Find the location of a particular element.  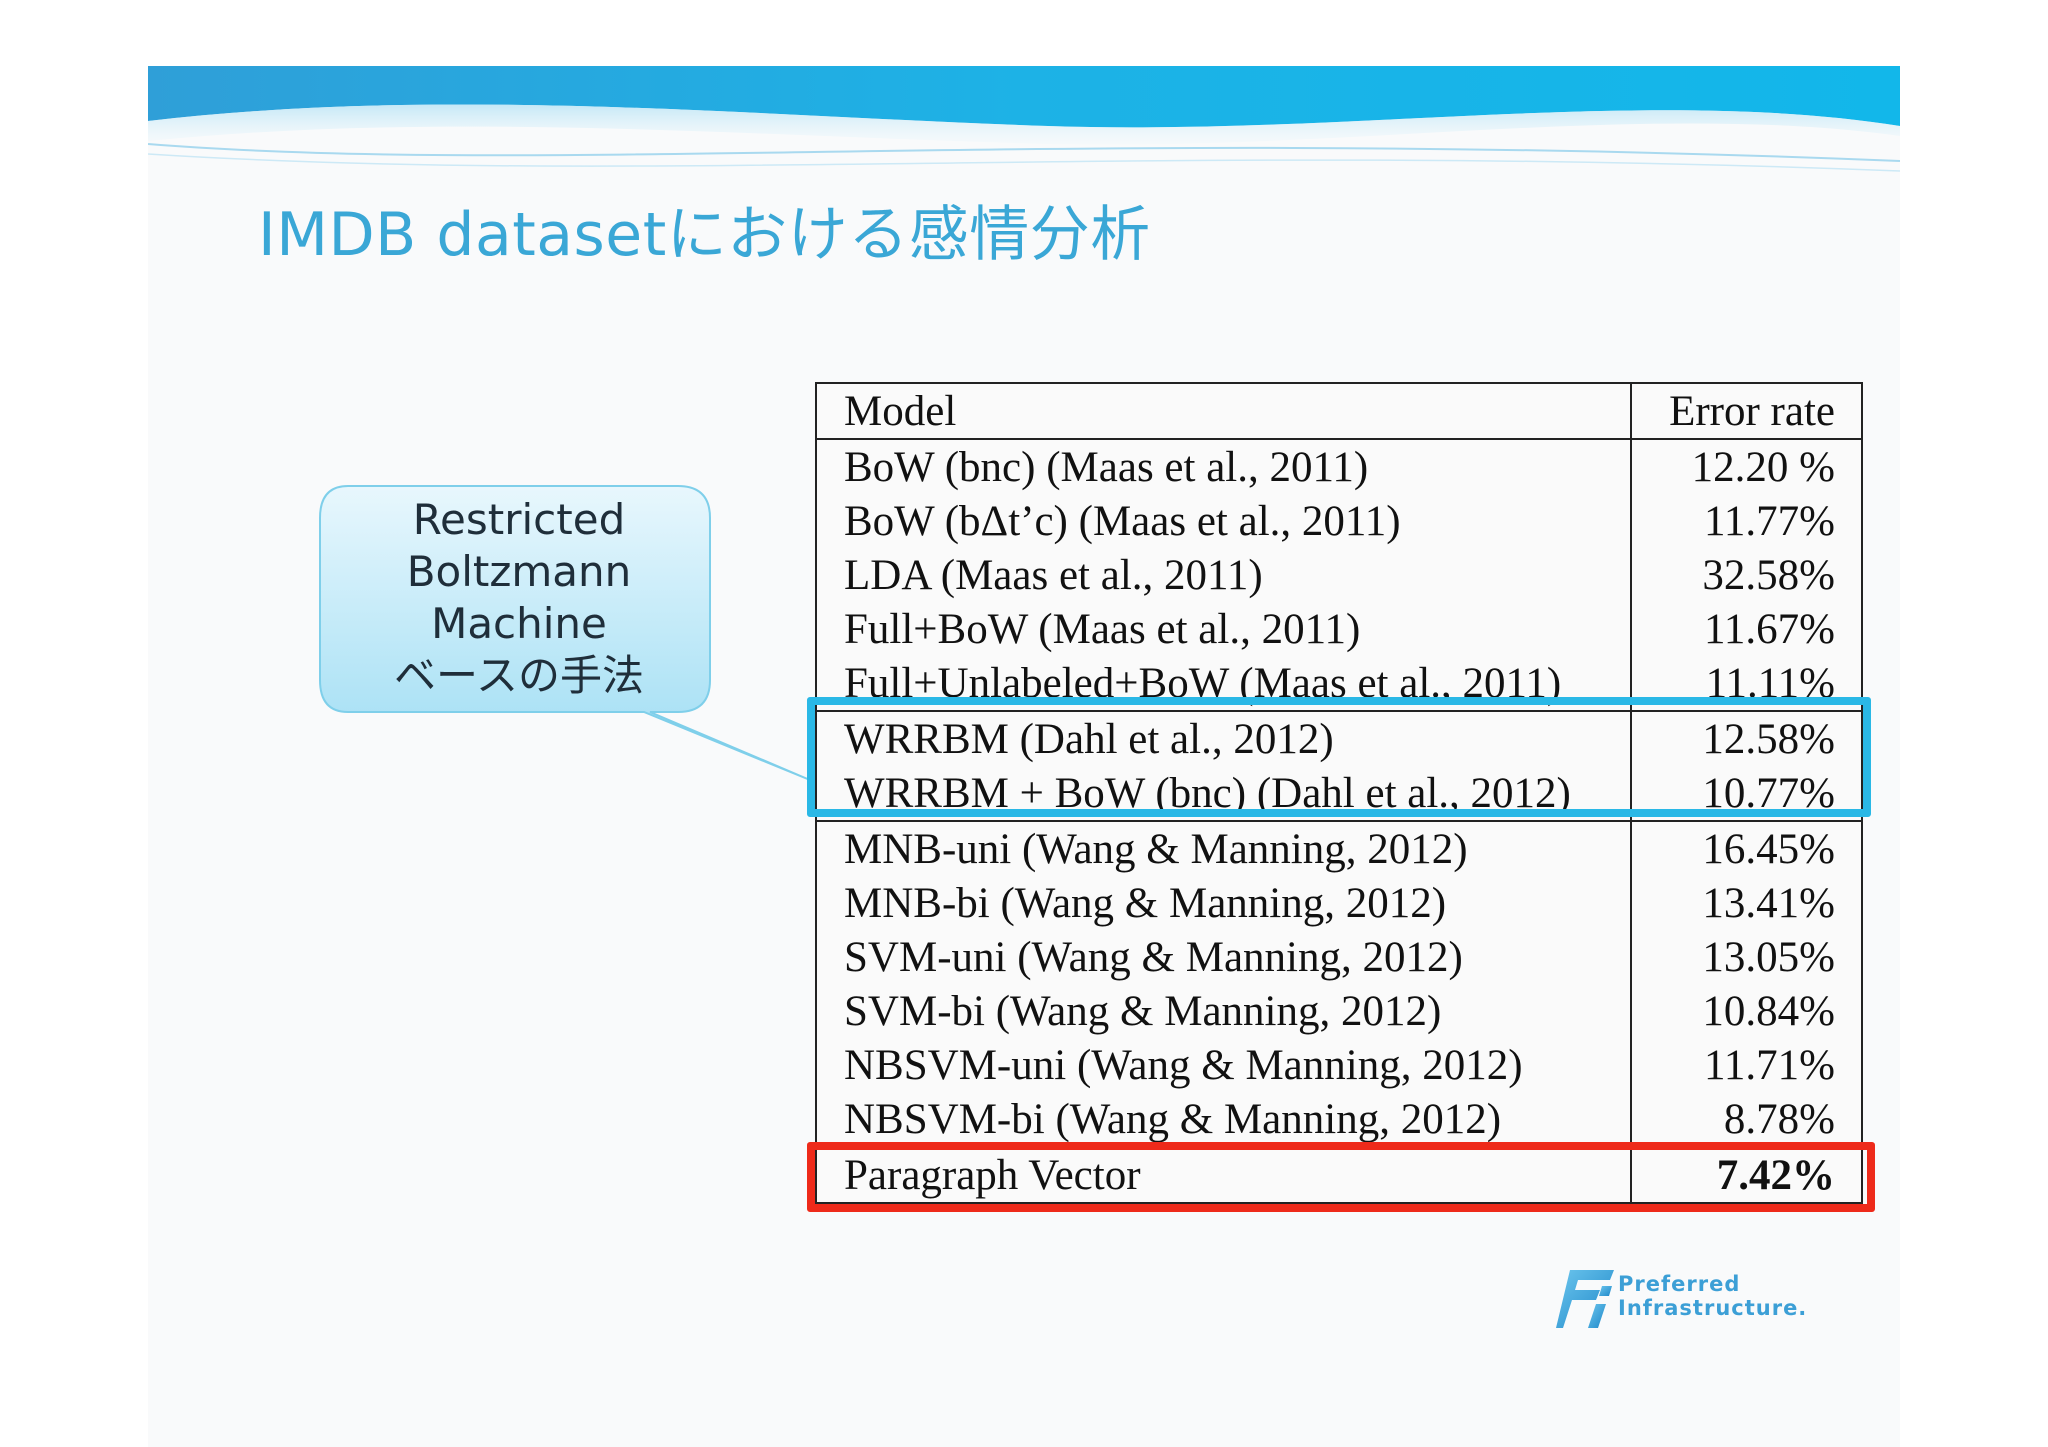

table-row: SVM-bi (Wang & Manning, 2012) 10.84% is located at coordinates (1339, 1011).